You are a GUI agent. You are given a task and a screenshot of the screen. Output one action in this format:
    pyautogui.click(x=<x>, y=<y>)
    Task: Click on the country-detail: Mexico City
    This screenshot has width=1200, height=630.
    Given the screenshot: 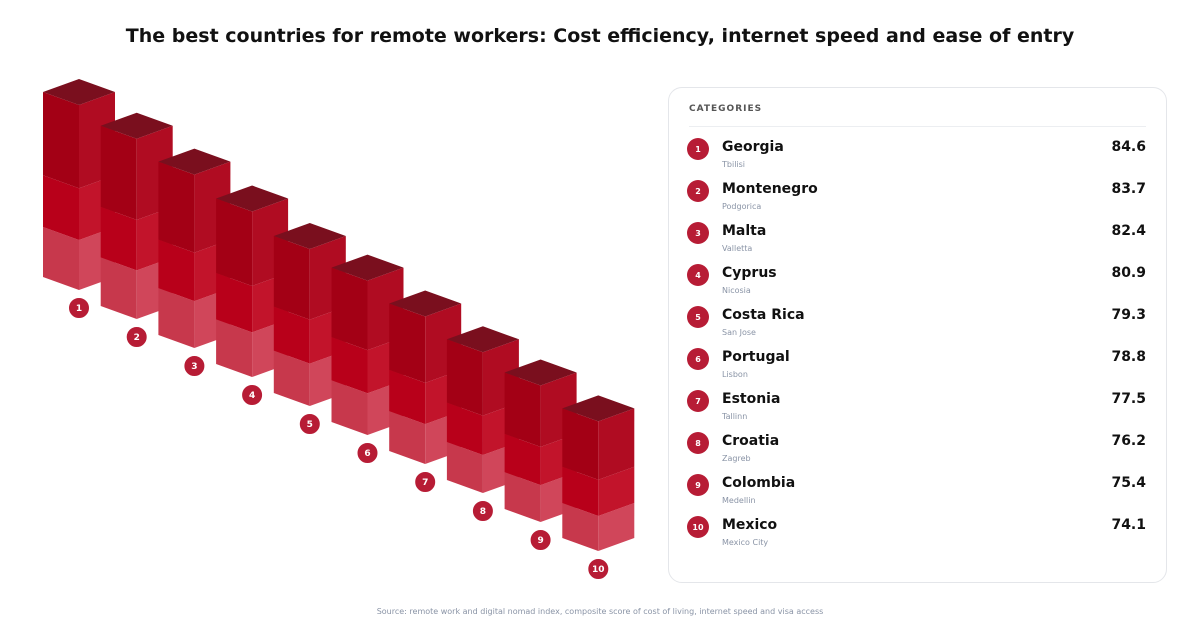 What is the action you would take?
    pyautogui.click(x=745, y=542)
    